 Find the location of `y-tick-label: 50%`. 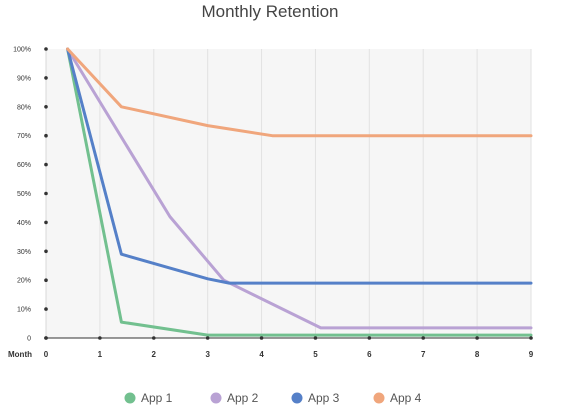

y-tick-label: 50% is located at coordinates (24, 194).